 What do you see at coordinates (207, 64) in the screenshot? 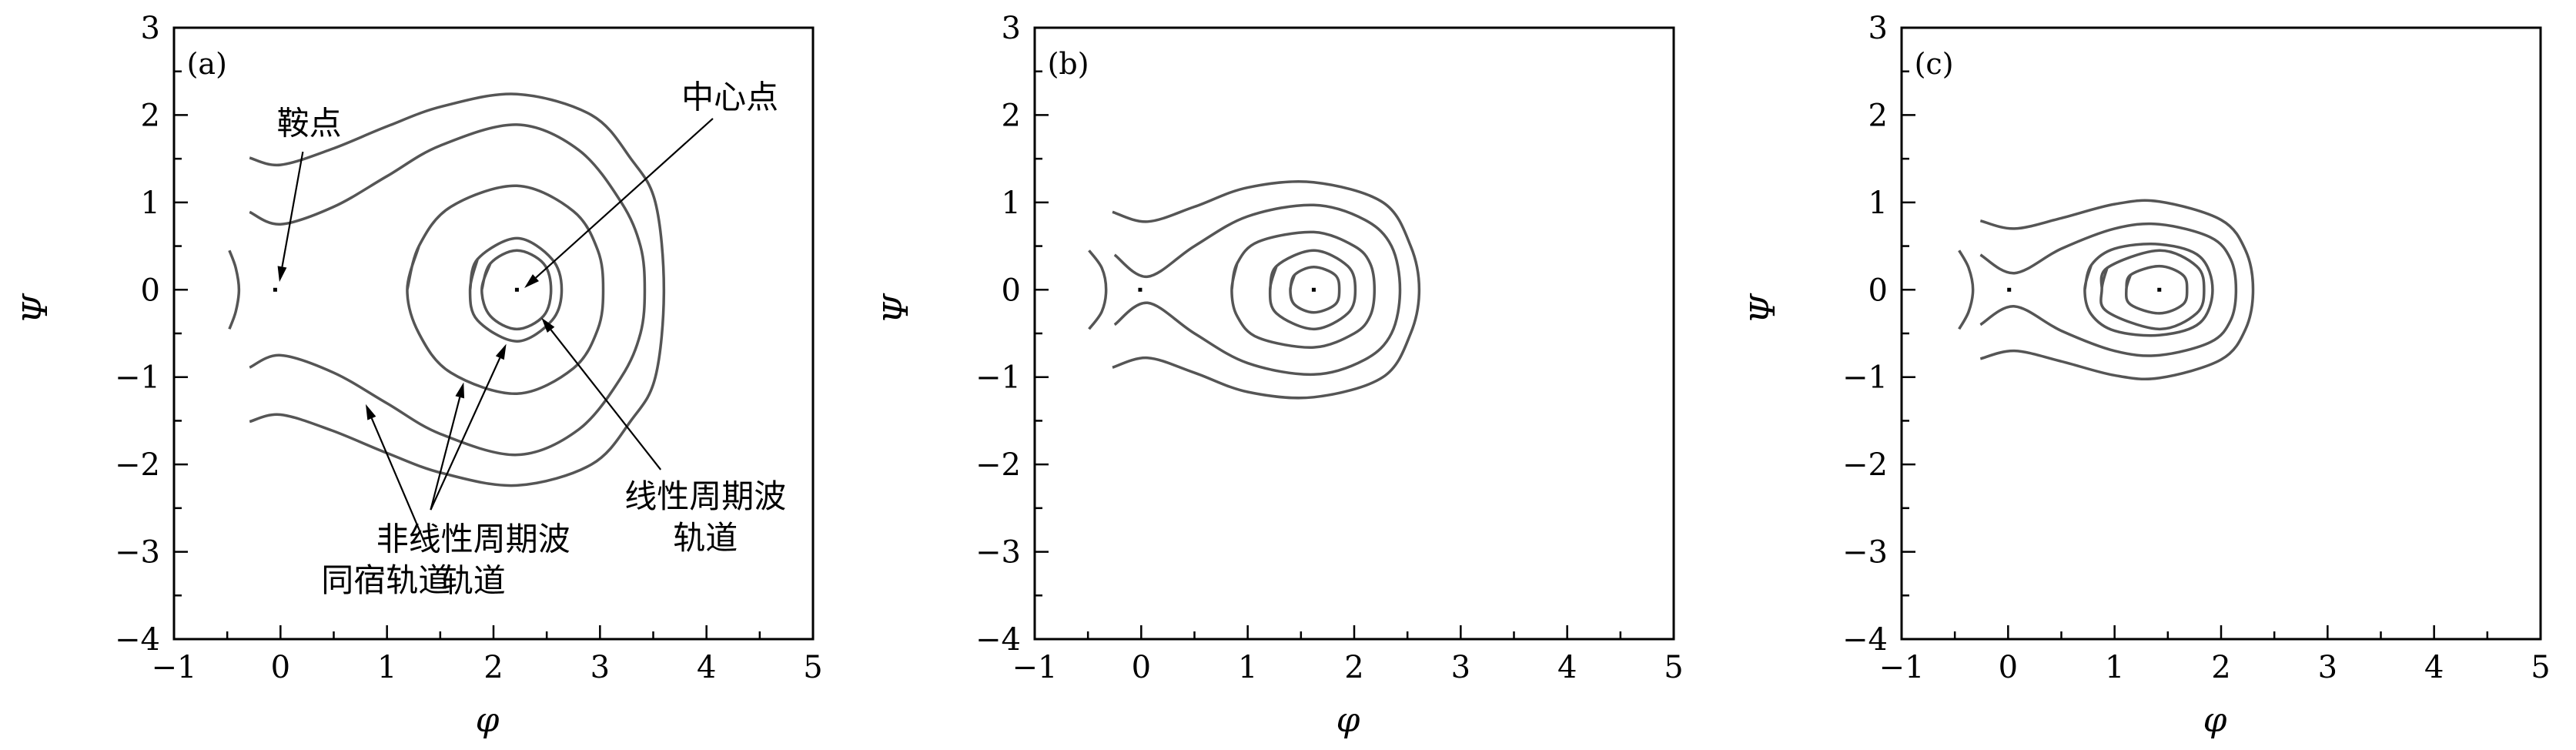
I see `panel-label: (a)` at bounding box center [207, 64].